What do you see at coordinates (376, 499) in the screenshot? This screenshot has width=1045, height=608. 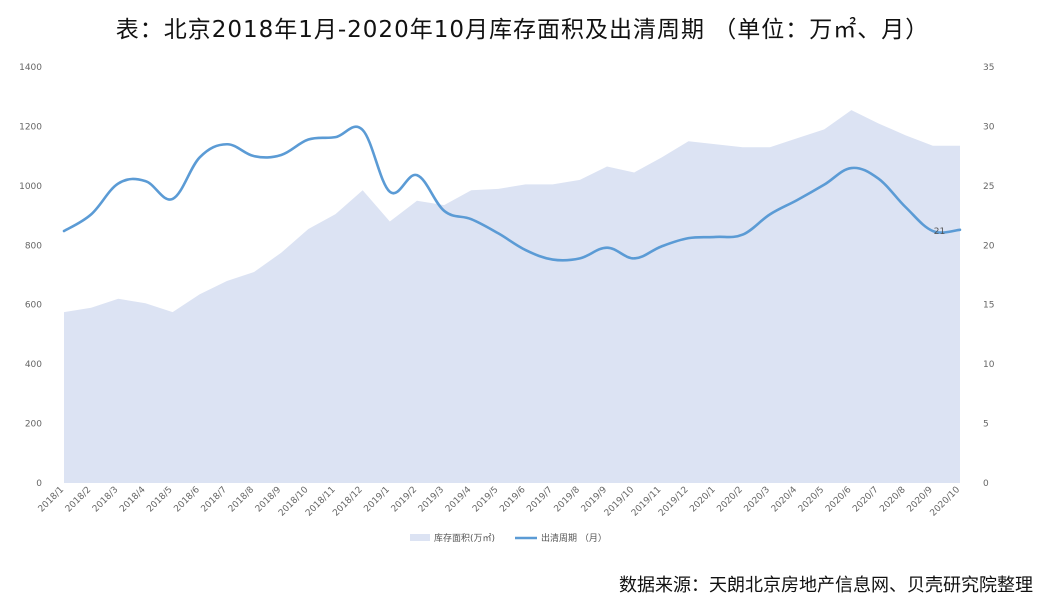 I see `x-tick-label: 2019/1` at bounding box center [376, 499].